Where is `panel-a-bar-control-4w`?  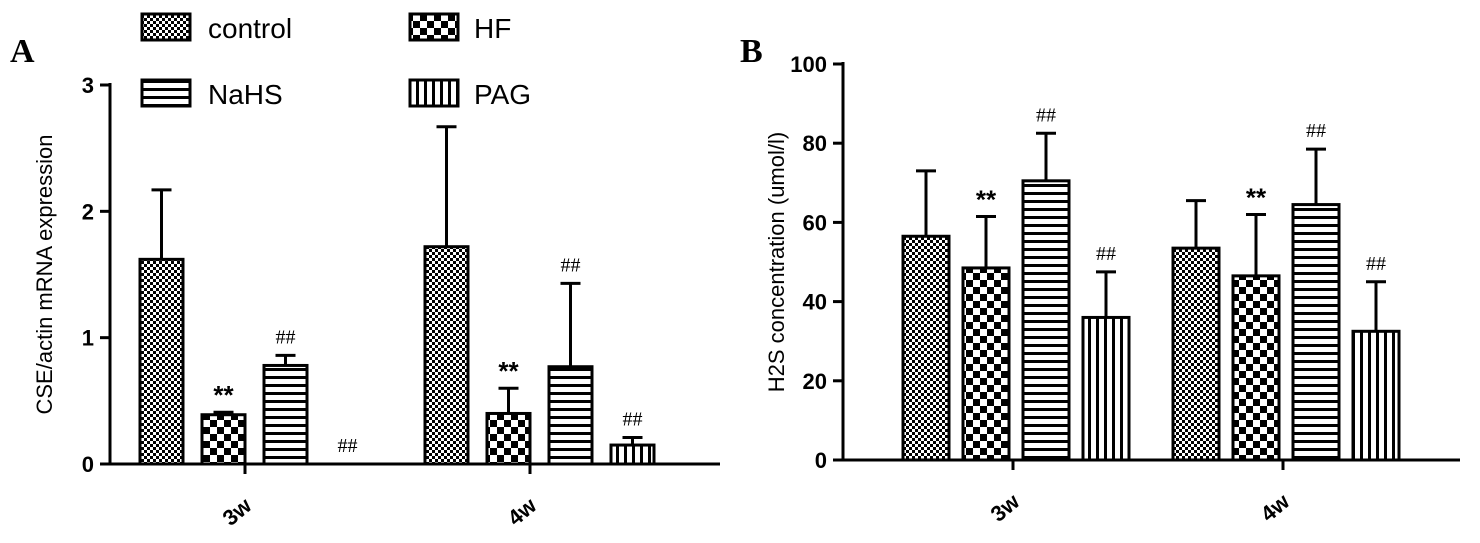 panel-a-bar-control-4w is located at coordinates (446, 355).